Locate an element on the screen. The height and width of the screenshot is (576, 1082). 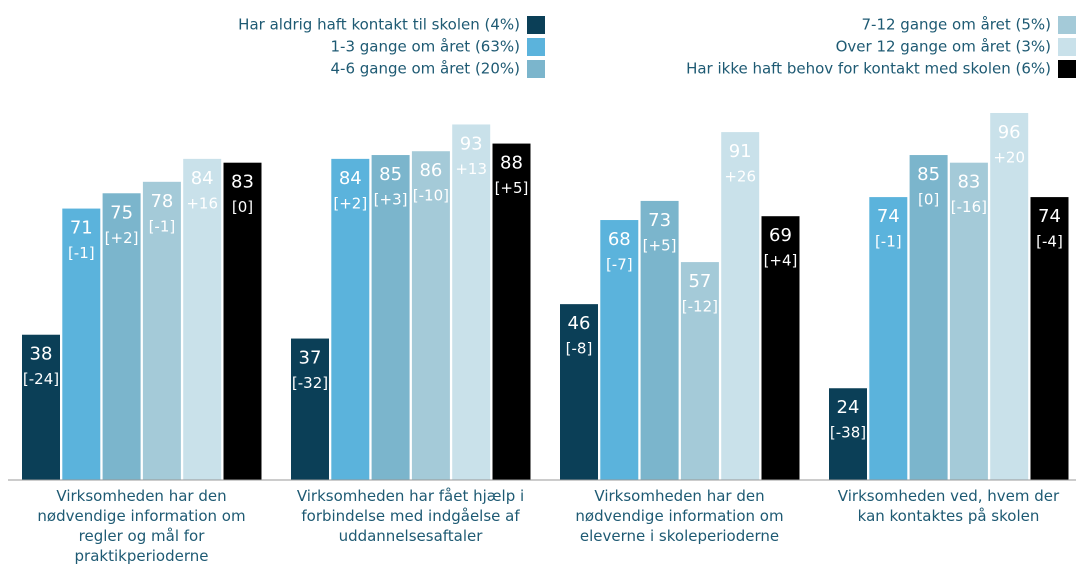
legend-label: Har aldrig haft kontakt til skolen (4%) is located at coordinates (379, 25).